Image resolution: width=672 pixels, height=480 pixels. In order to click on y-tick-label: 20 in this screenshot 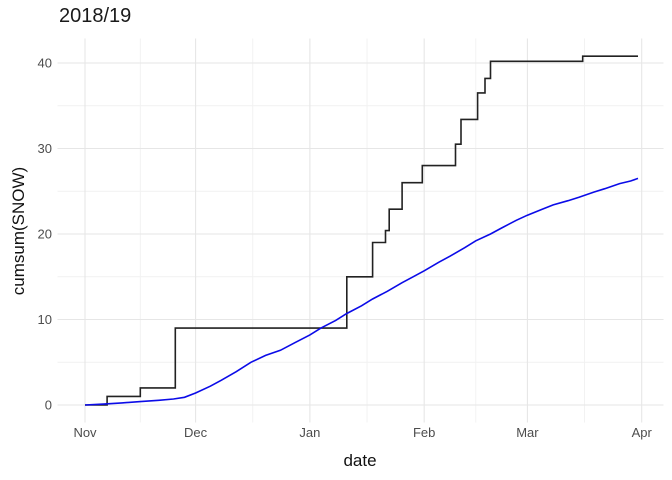, I will do `click(45, 234)`.